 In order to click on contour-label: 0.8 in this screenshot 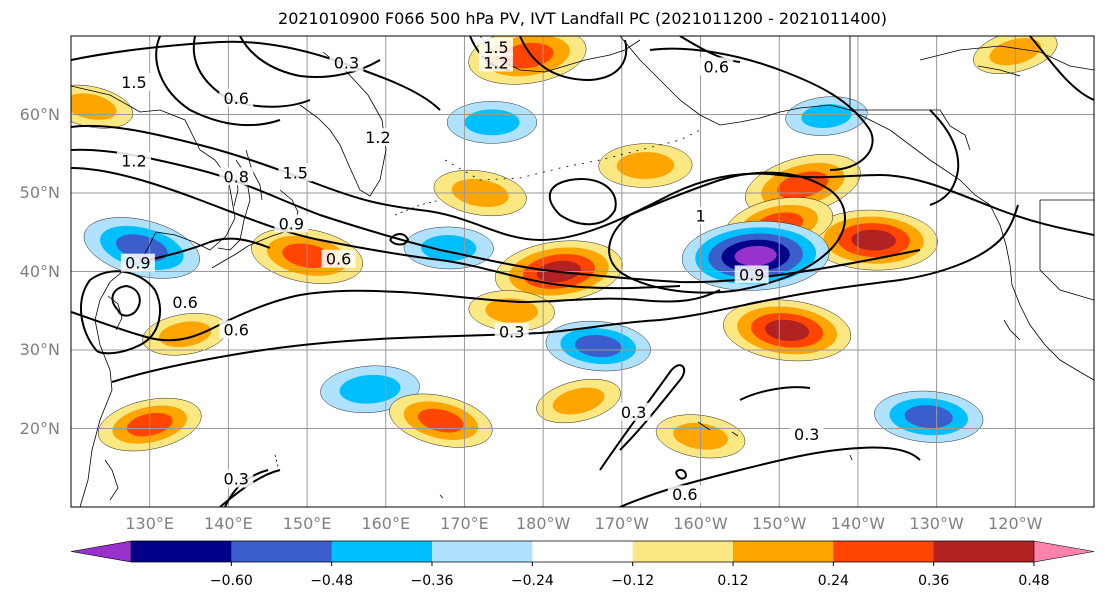, I will do `click(236, 176)`.